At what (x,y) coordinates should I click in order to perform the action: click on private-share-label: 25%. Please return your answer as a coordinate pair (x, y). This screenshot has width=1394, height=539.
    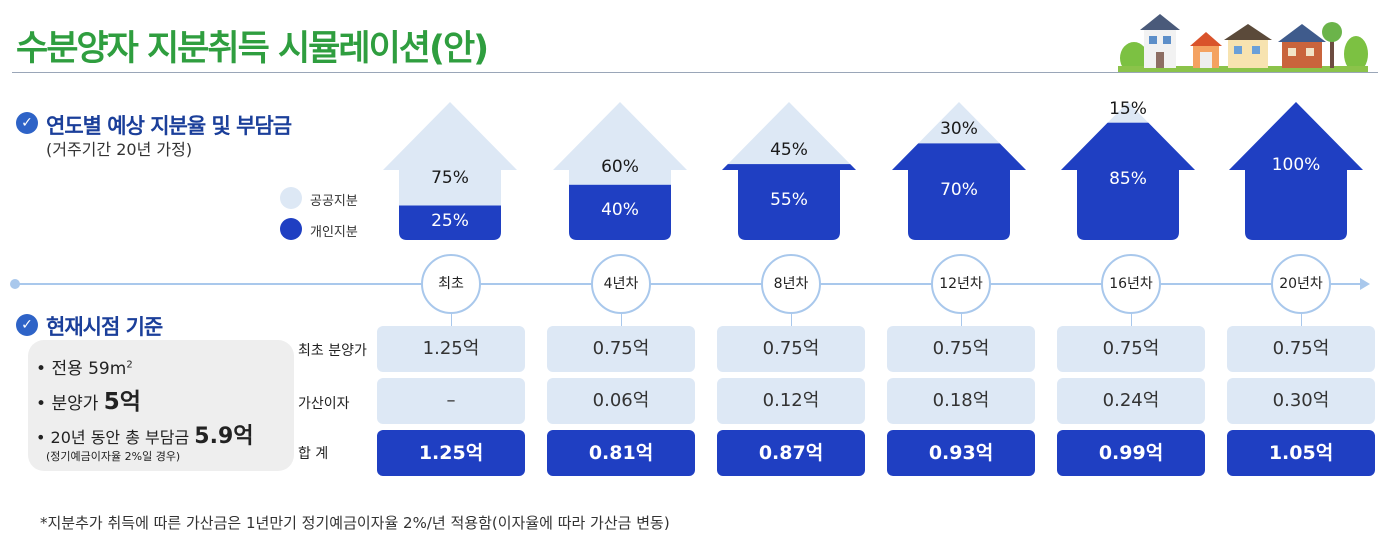
    Looking at the image, I should click on (450, 220).